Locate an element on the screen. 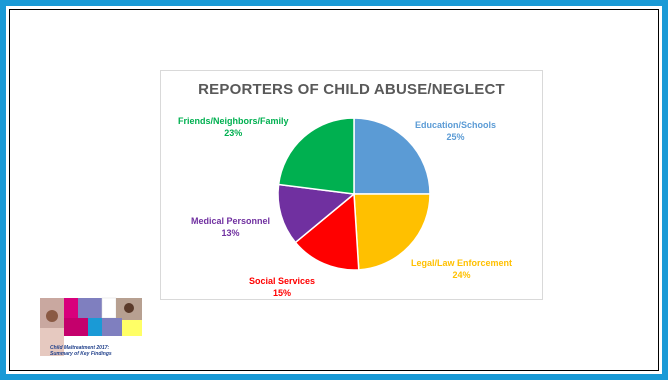  slice-label-name: Legal/Law Enforcement is located at coordinates (462, 263).